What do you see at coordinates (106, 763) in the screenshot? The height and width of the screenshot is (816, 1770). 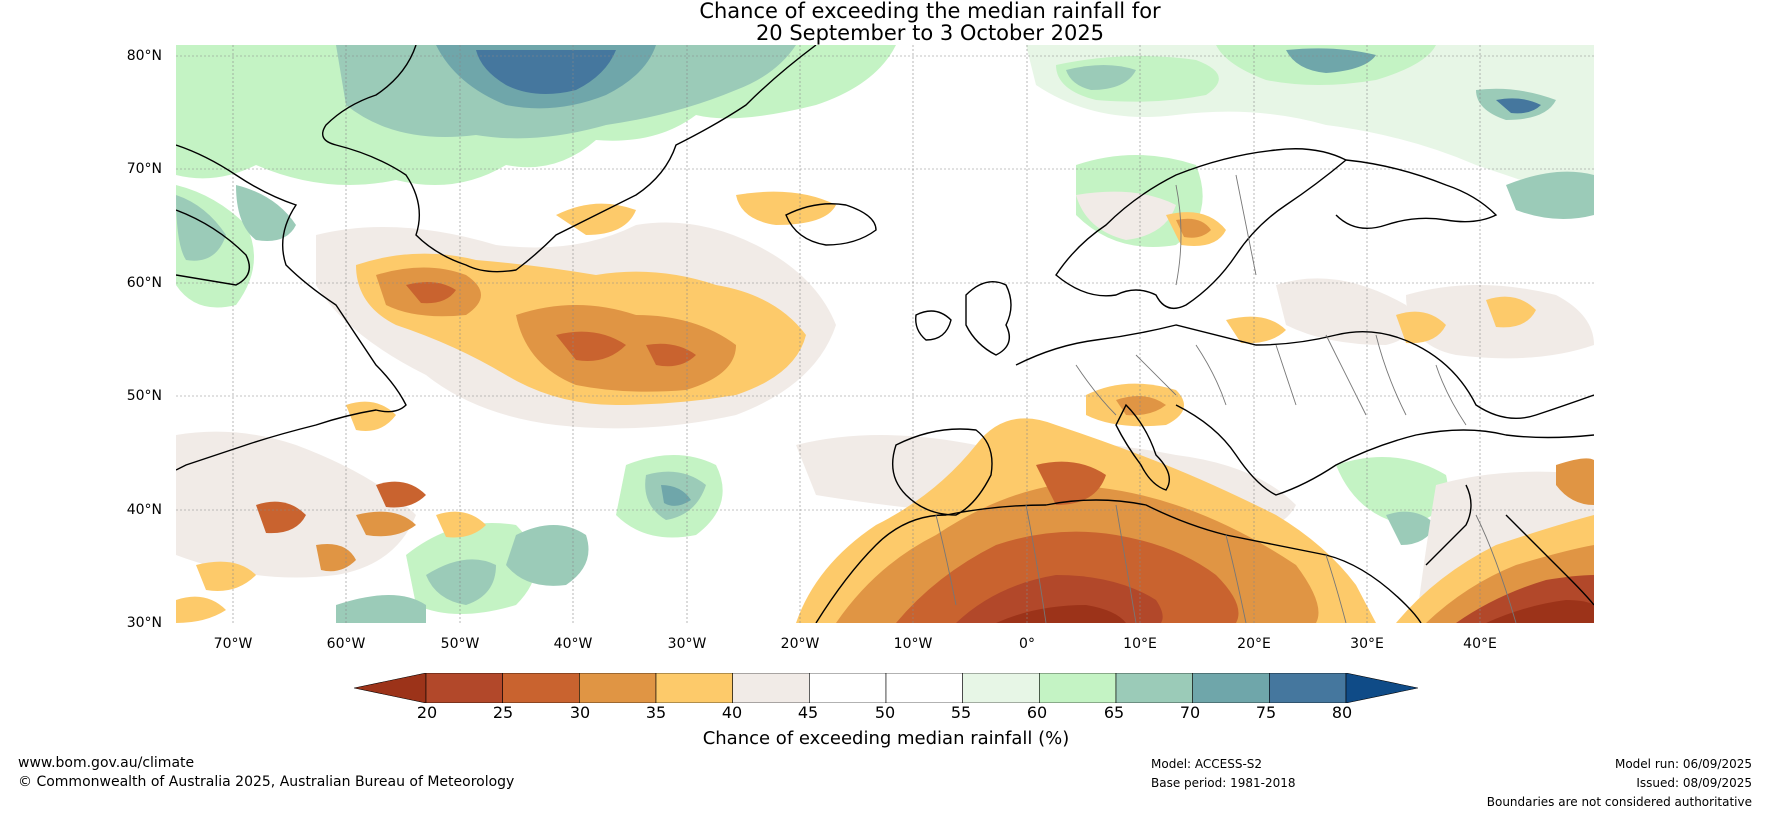 I see `website-text: www.bom.gov.au/climate` at bounding box center [106, 763].